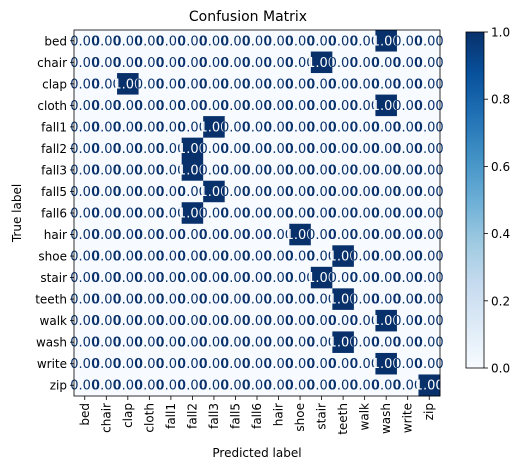  What do you see at coordinates (500, 100) in the screenshot?
I see `colorbar-tick-label: 0.8` at bounding box center [500, 100].